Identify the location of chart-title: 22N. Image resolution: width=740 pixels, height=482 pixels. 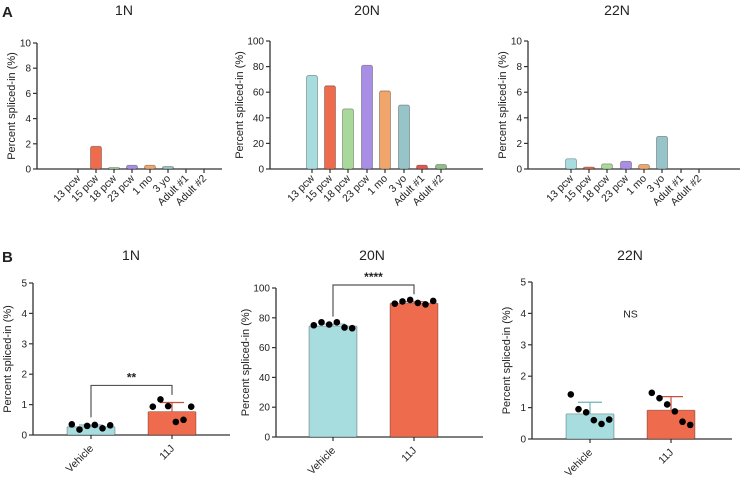
(630, 255).